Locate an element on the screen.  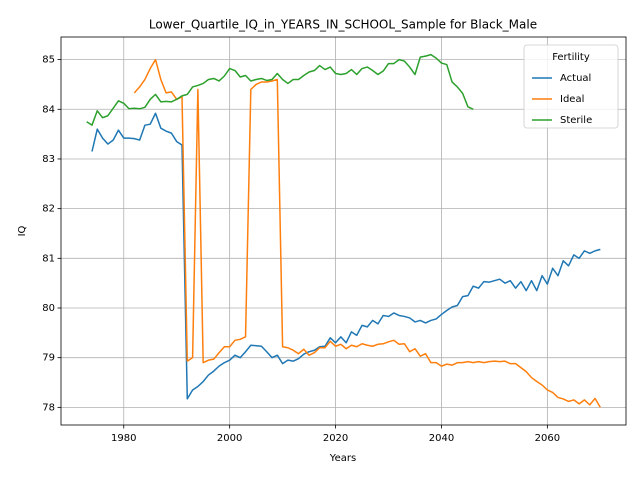
data-line is located at coordinates (280, 89).